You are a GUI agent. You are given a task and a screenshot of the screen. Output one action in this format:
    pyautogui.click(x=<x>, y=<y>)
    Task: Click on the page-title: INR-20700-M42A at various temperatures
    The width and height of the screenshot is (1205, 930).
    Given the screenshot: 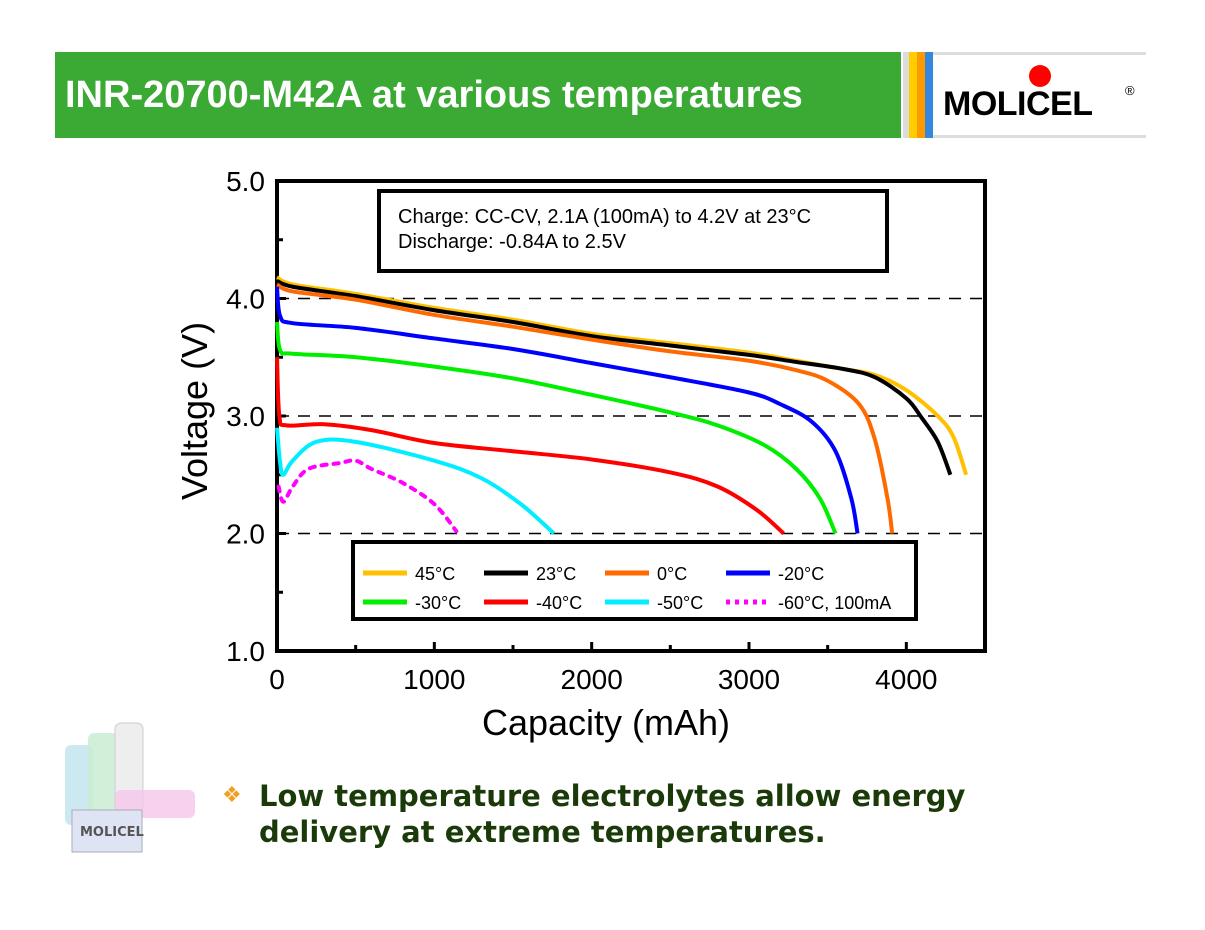 What is the action you would take?
    pyautogui.click(x=434, y=95)
    